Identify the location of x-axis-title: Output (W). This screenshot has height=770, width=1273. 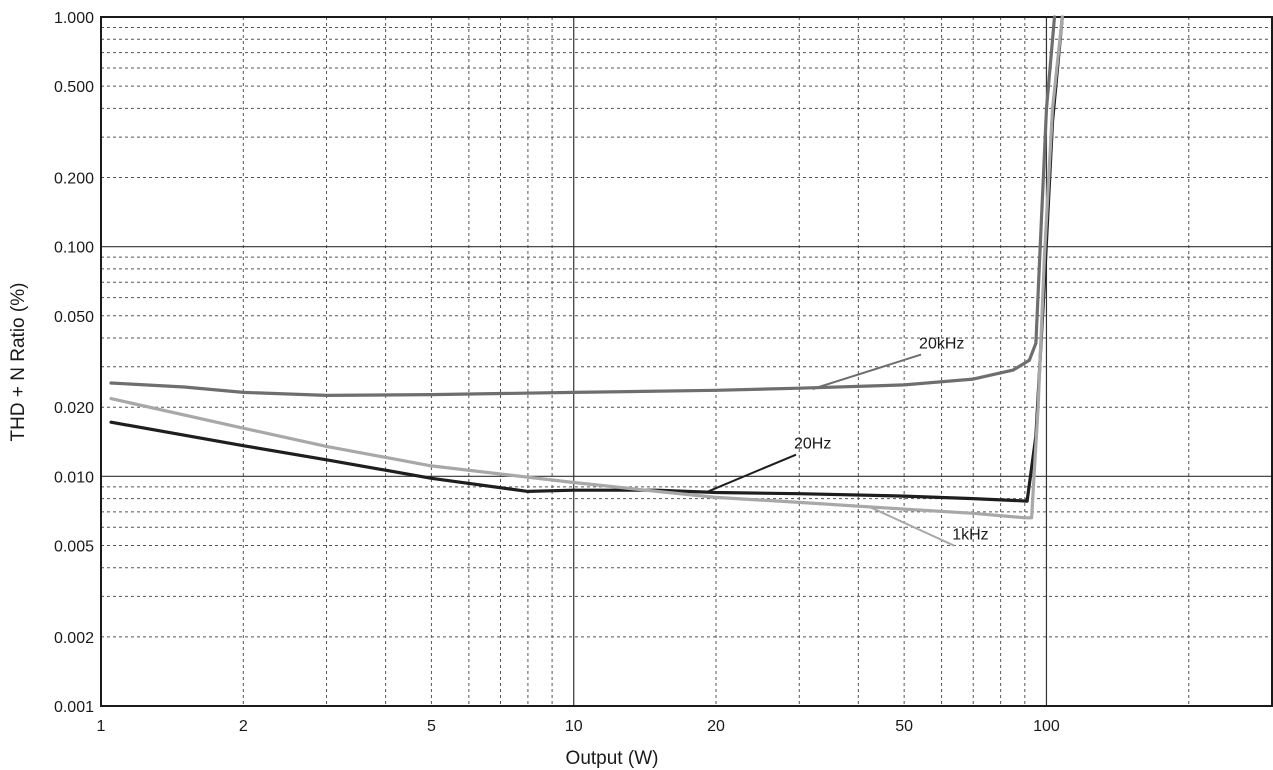
(612, 758).